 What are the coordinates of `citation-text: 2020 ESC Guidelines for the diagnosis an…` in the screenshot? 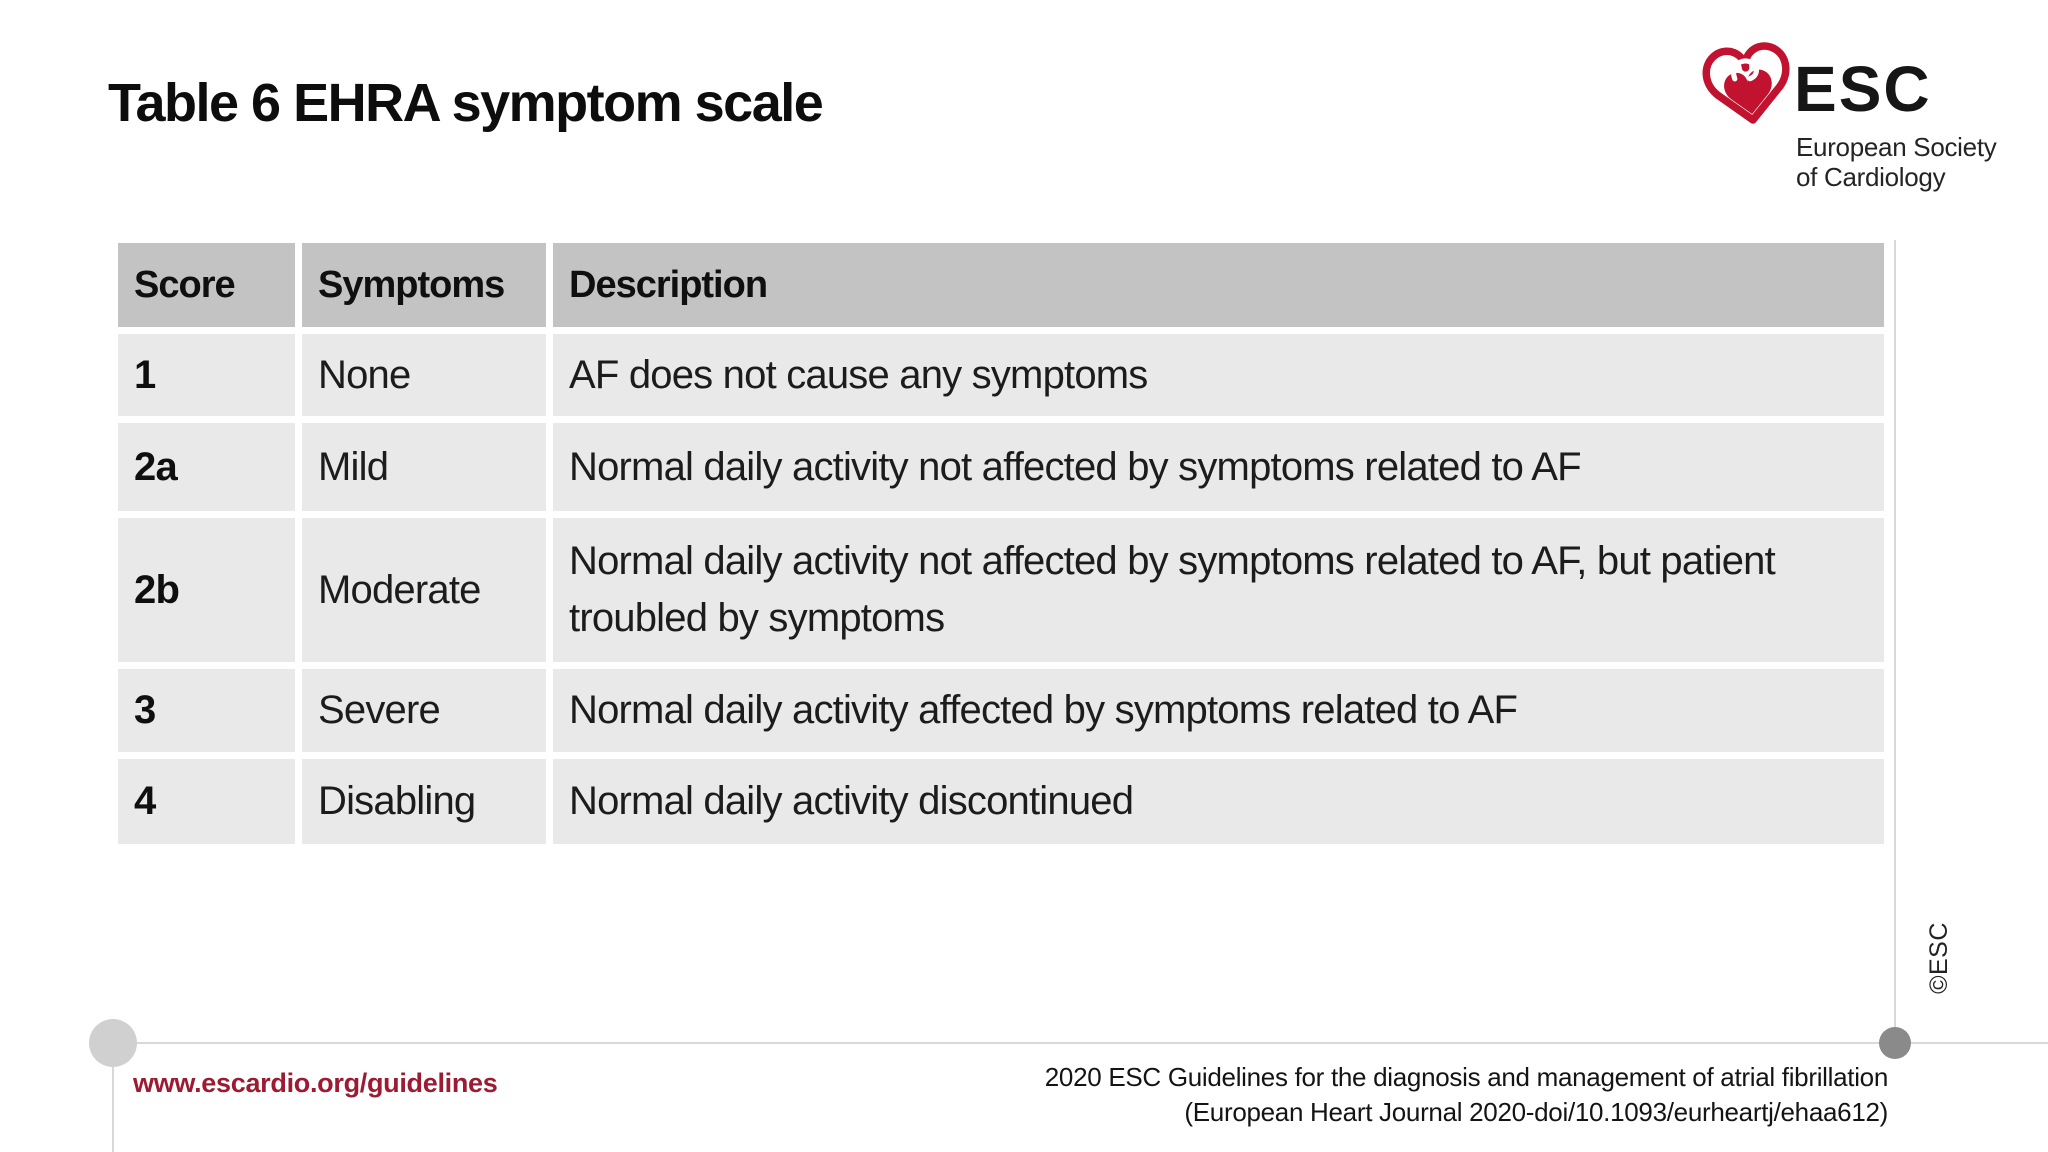 It's located at (1466, 1095).